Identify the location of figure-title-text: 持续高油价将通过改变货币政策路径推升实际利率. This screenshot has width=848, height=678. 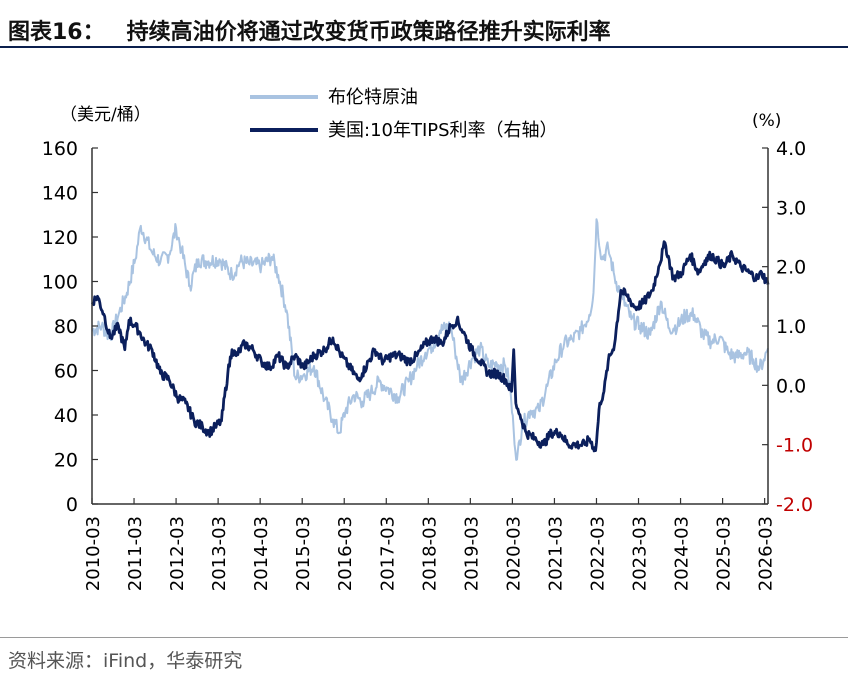
(368, 32).